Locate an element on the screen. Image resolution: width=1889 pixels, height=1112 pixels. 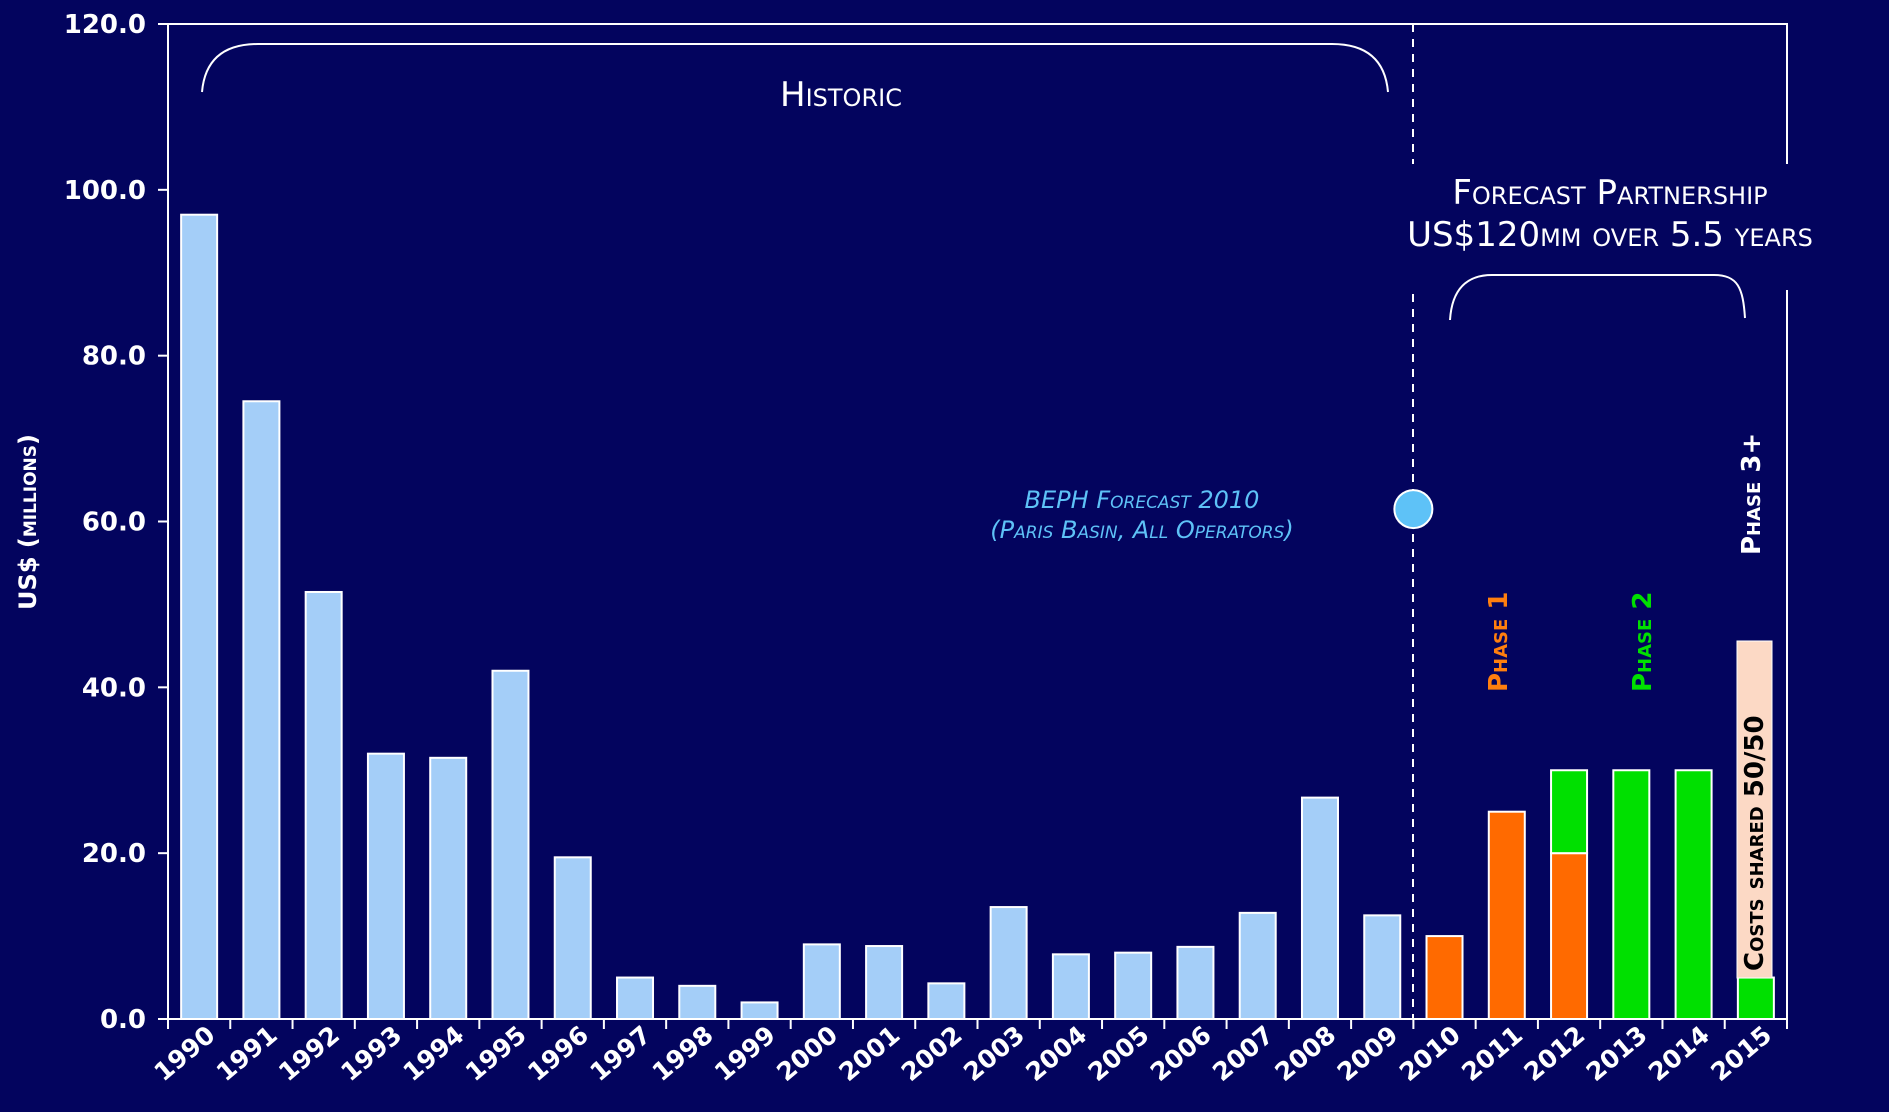
bar-2011 is located at coordinates (1506, 915).